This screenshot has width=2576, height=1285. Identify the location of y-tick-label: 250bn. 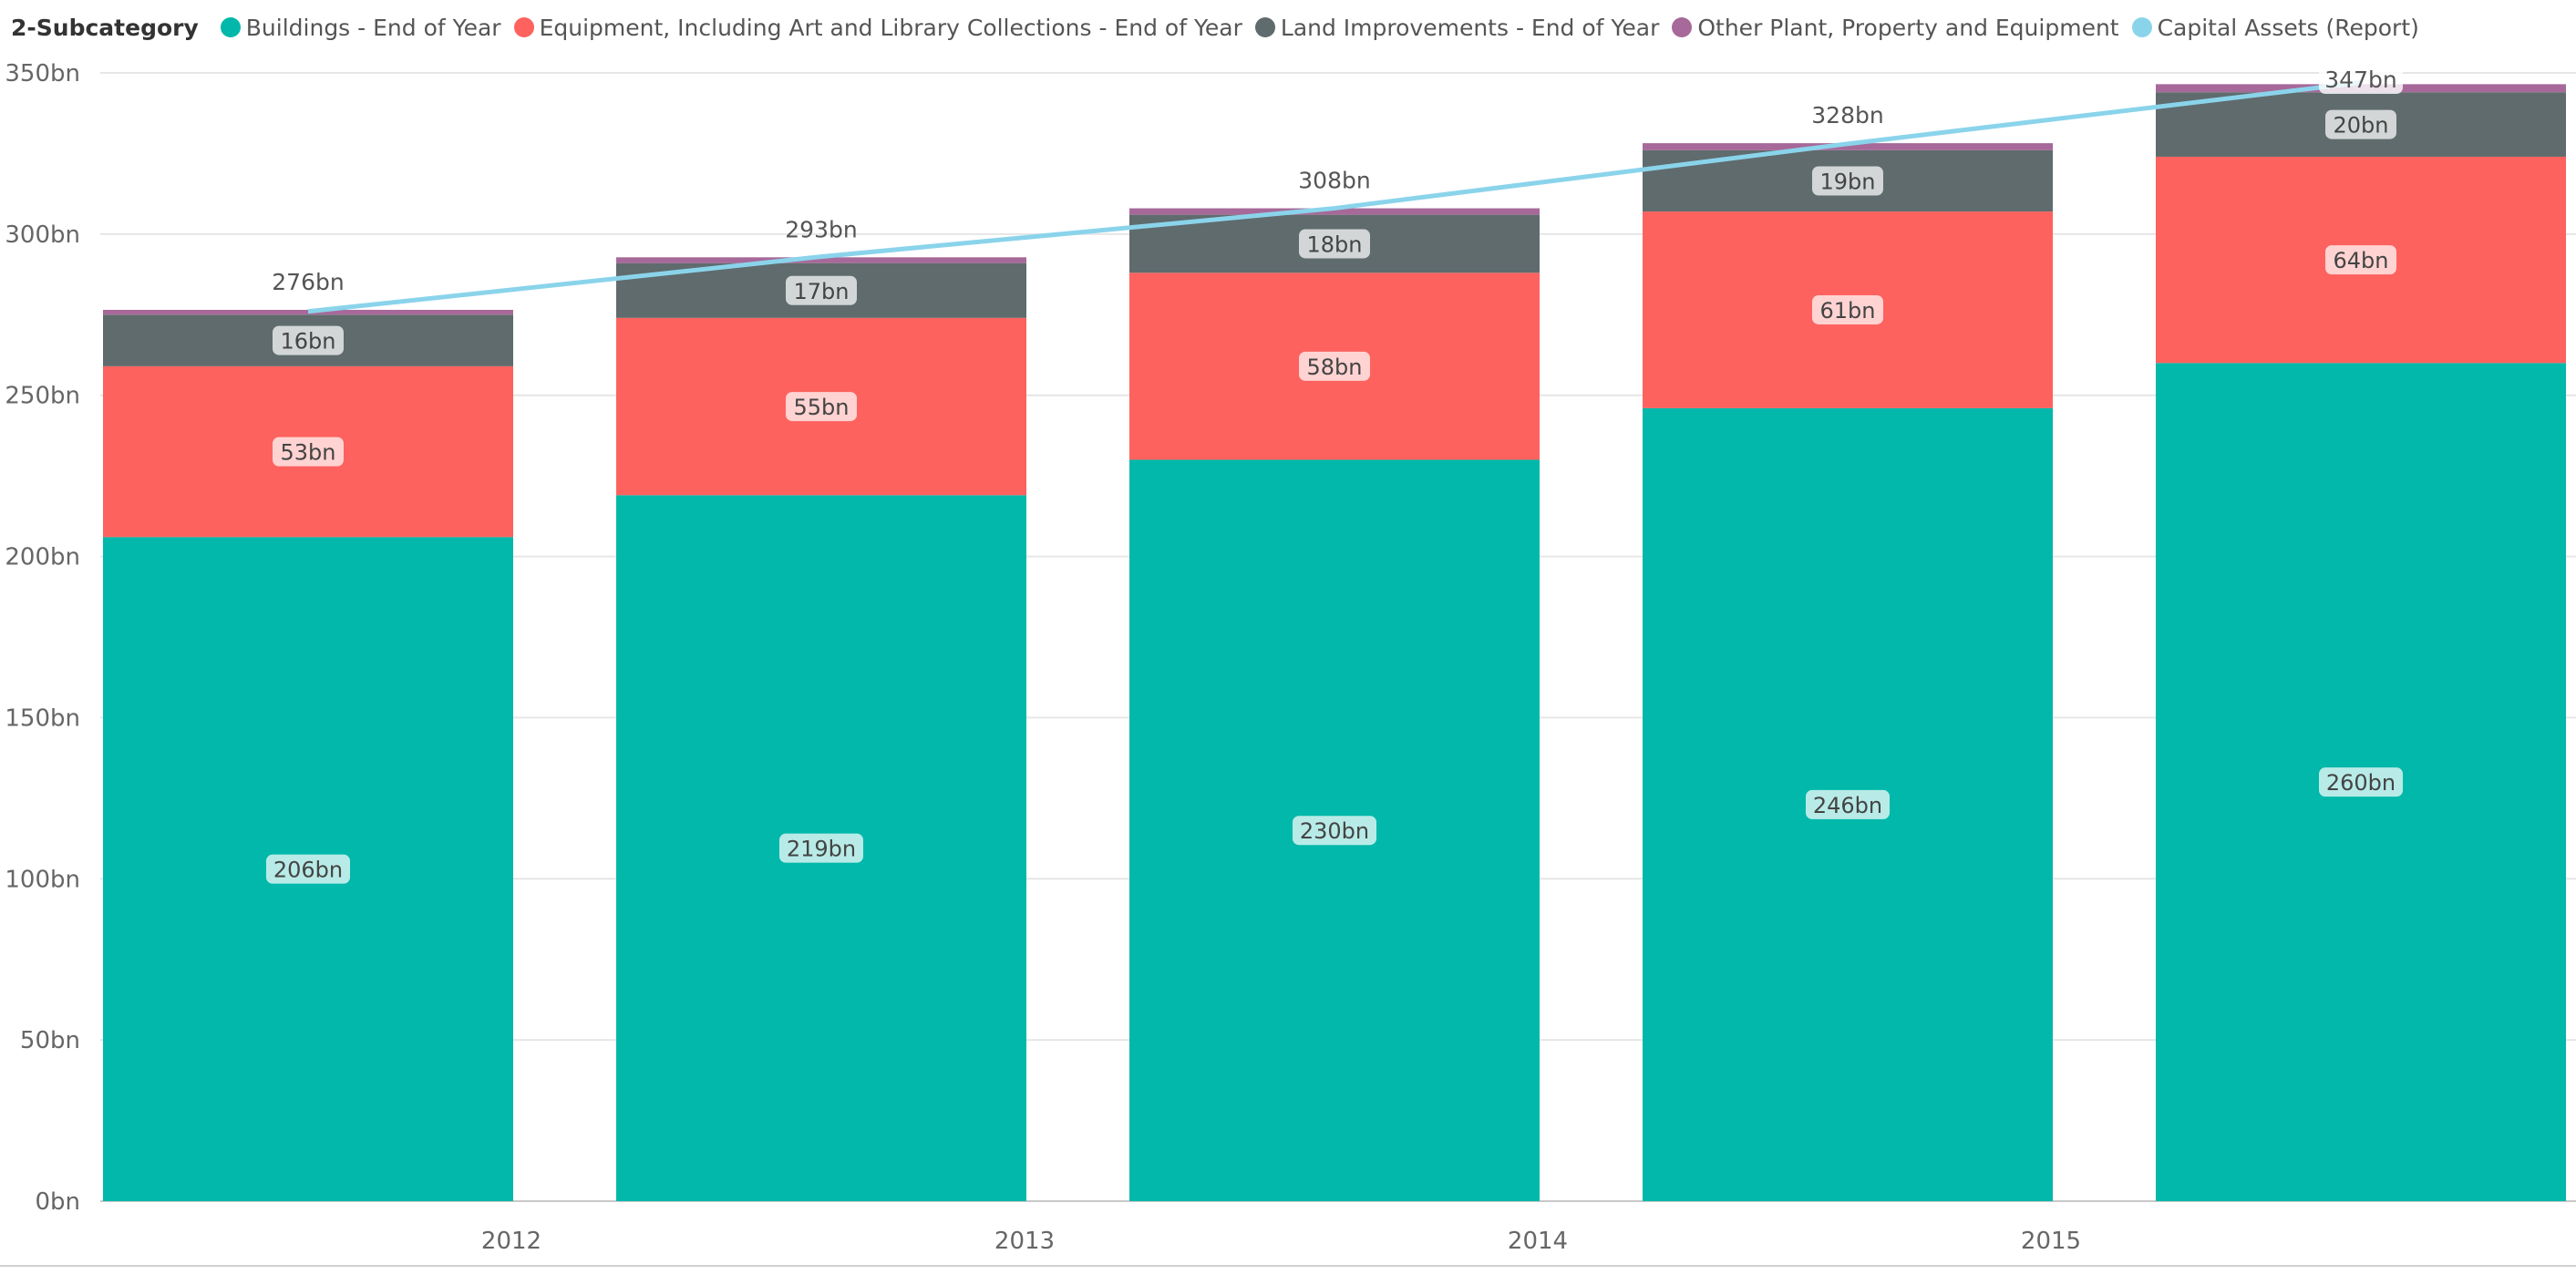
(42, 397).